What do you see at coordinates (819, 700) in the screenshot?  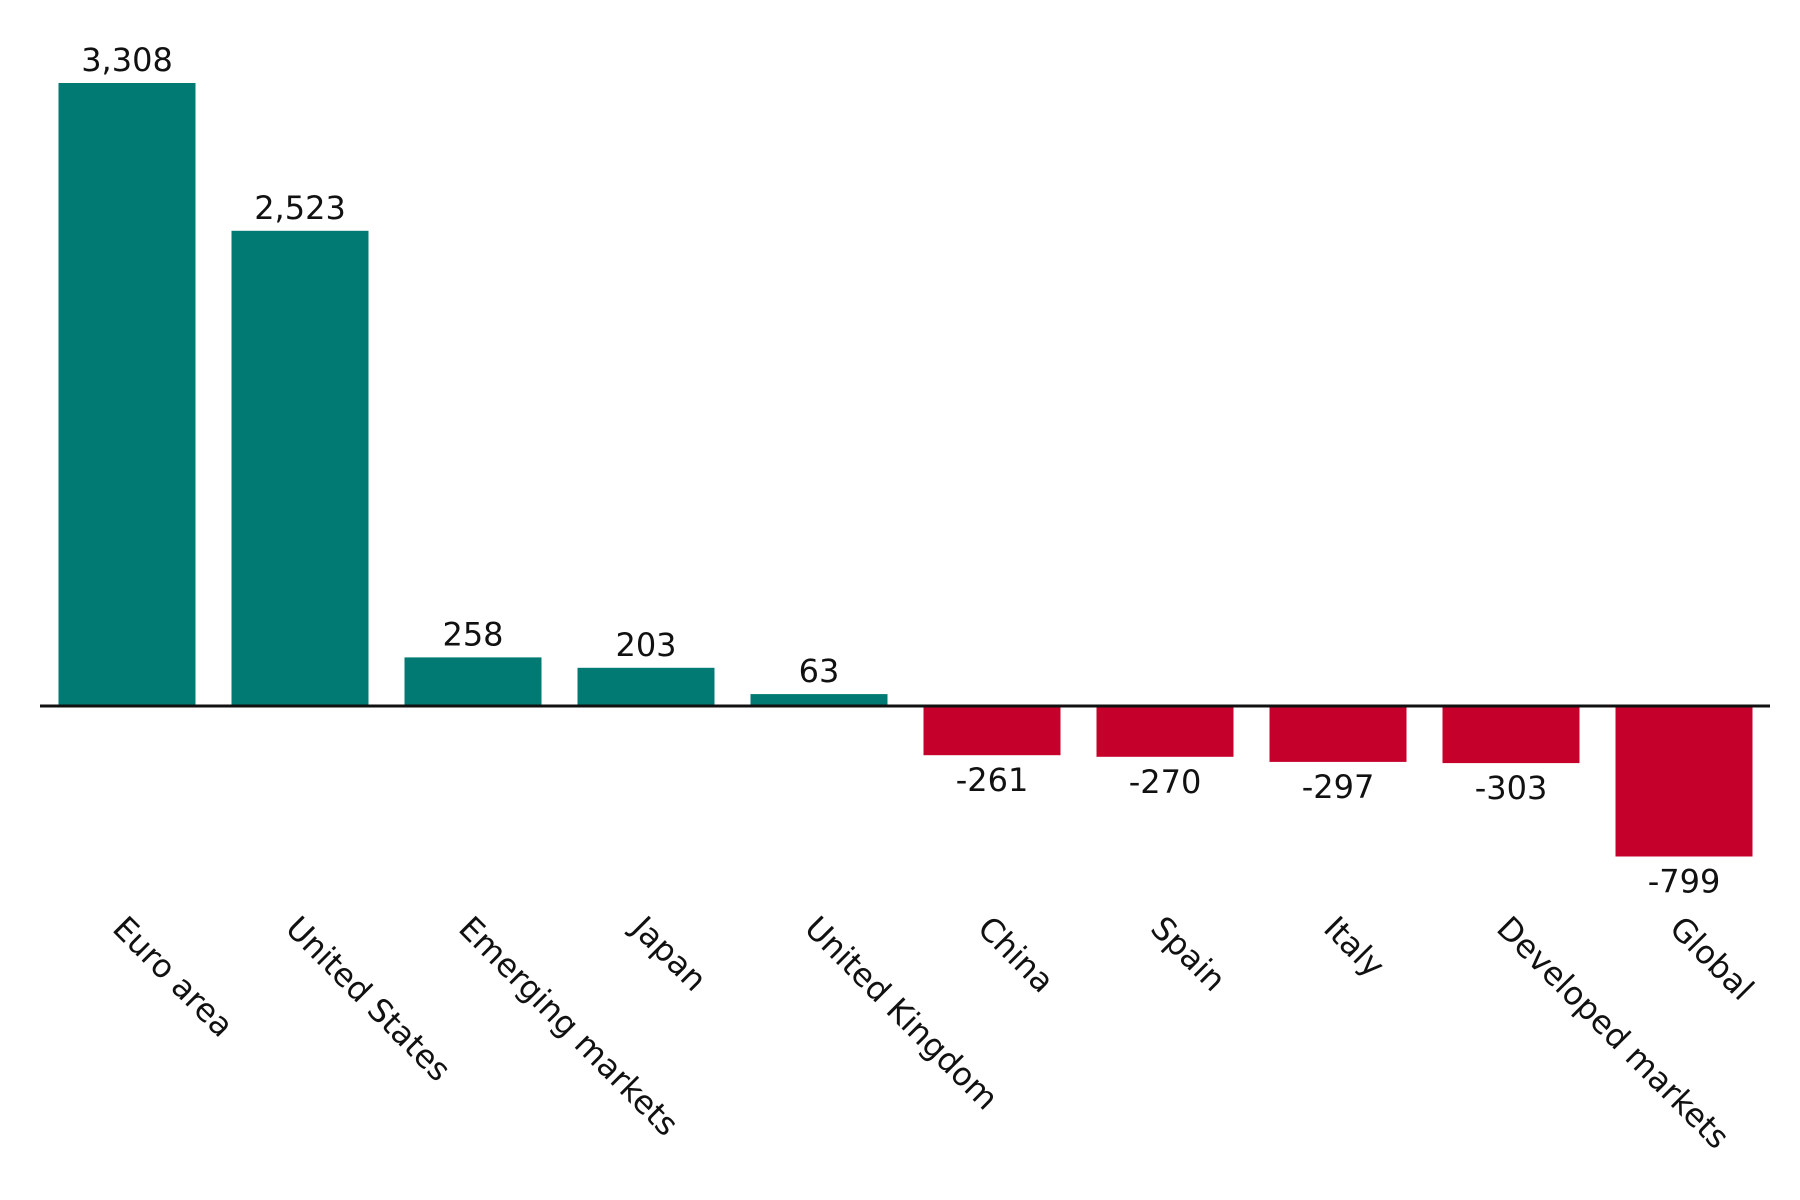 I see `bar-united-kingdom` at bounding box center [819, 700].